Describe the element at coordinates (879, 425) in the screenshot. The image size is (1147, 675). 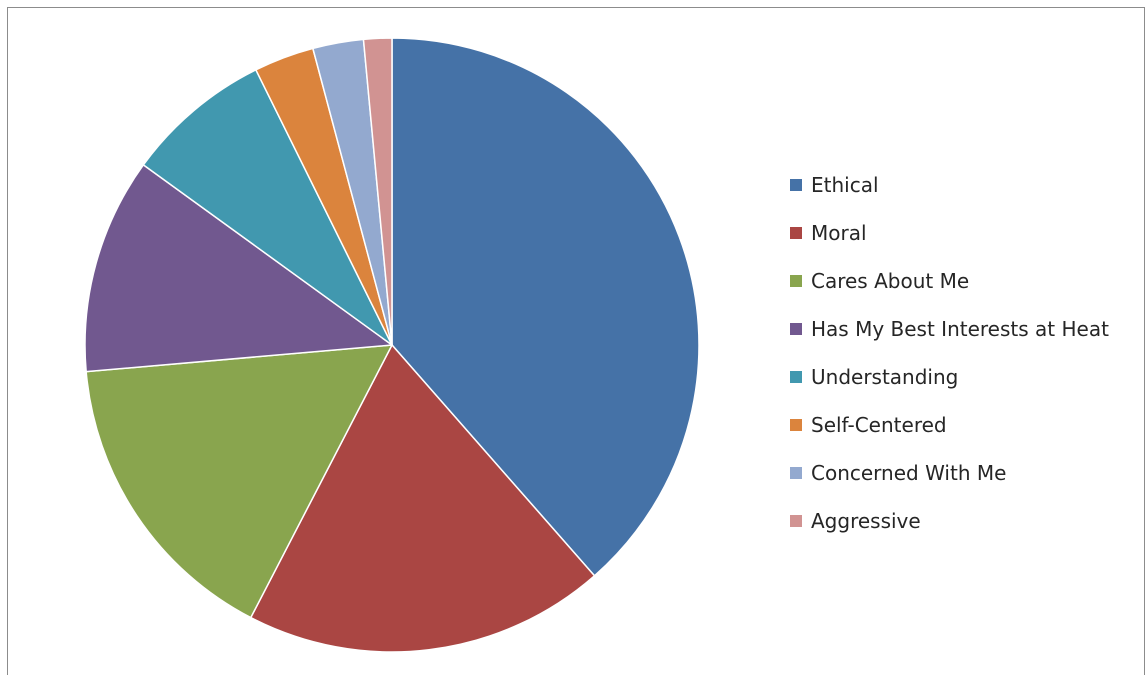
I see `legend-label: Self-Centered` at that location.